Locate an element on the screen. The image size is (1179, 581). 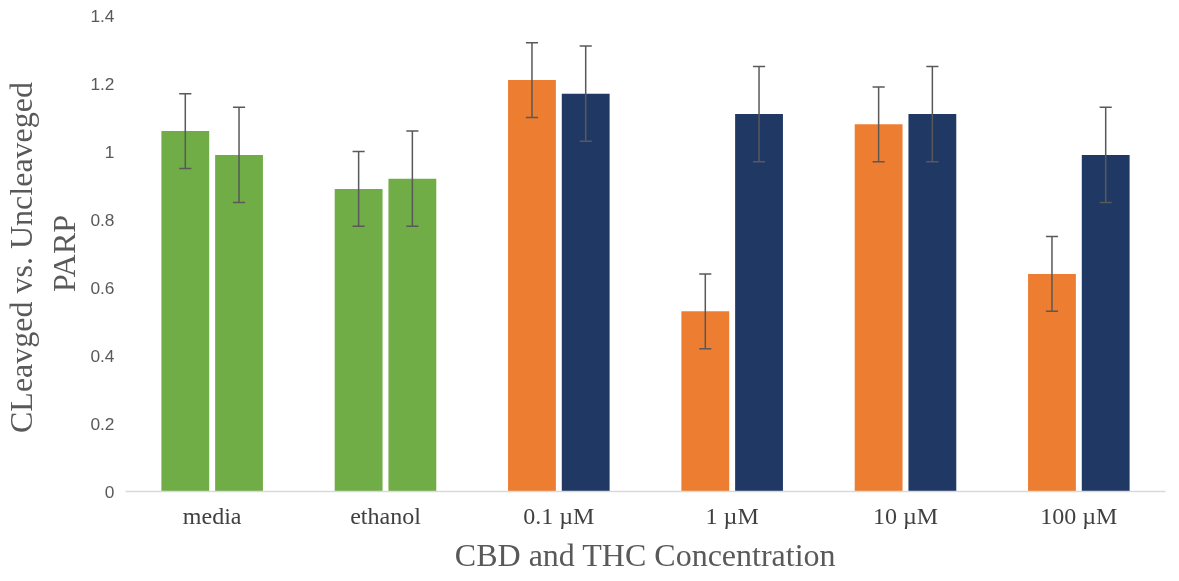
y-tick-label: 1 is located at coordinates (109, 151).